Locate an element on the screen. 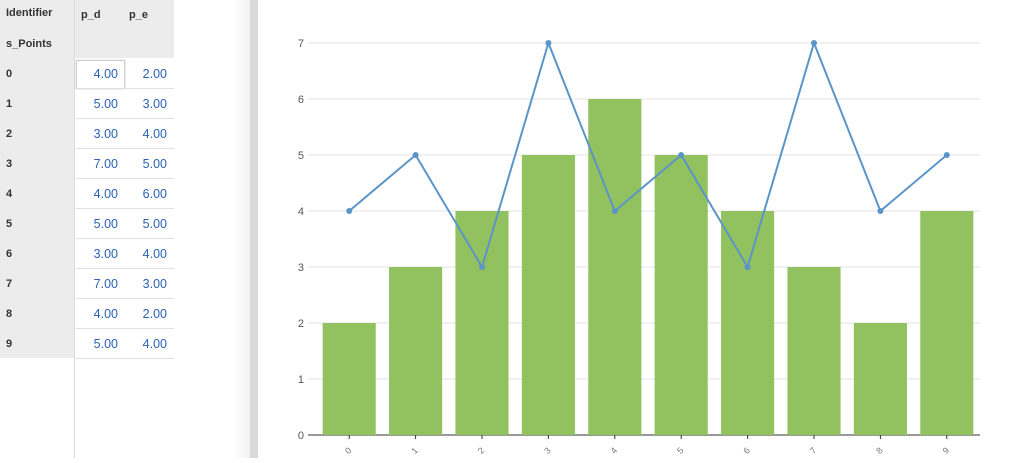  header-s-points: s_Points is located at coordinates (29, 44).